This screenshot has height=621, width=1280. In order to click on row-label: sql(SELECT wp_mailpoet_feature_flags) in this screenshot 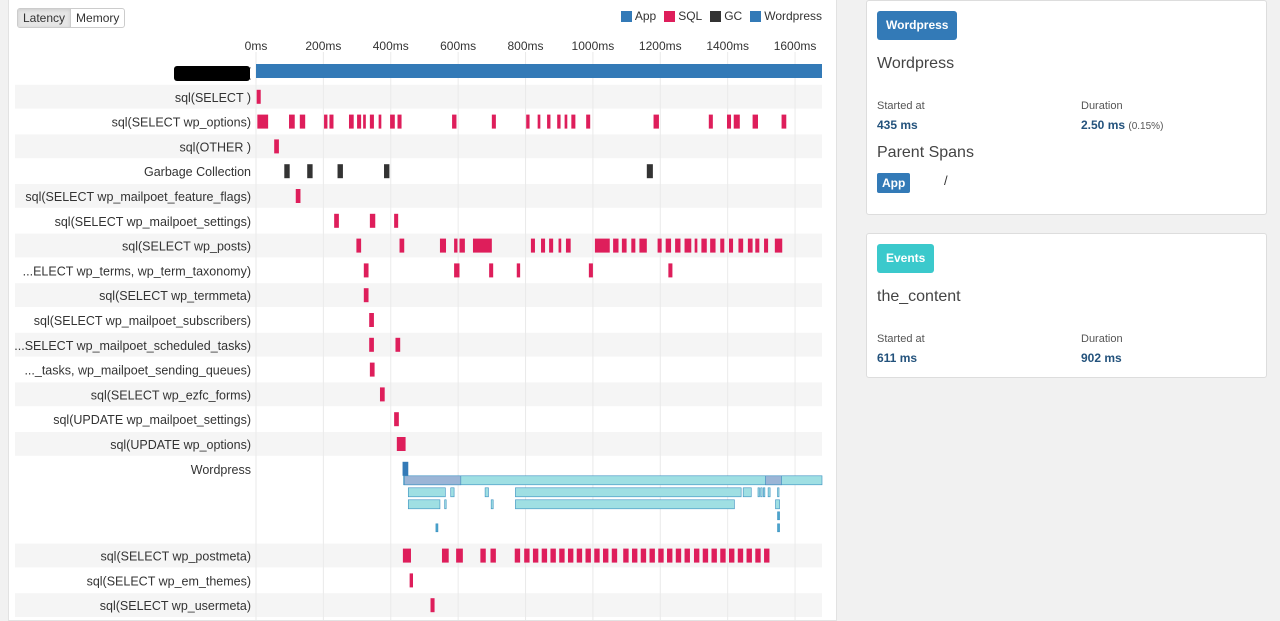, I will do `click(138, 197)`.